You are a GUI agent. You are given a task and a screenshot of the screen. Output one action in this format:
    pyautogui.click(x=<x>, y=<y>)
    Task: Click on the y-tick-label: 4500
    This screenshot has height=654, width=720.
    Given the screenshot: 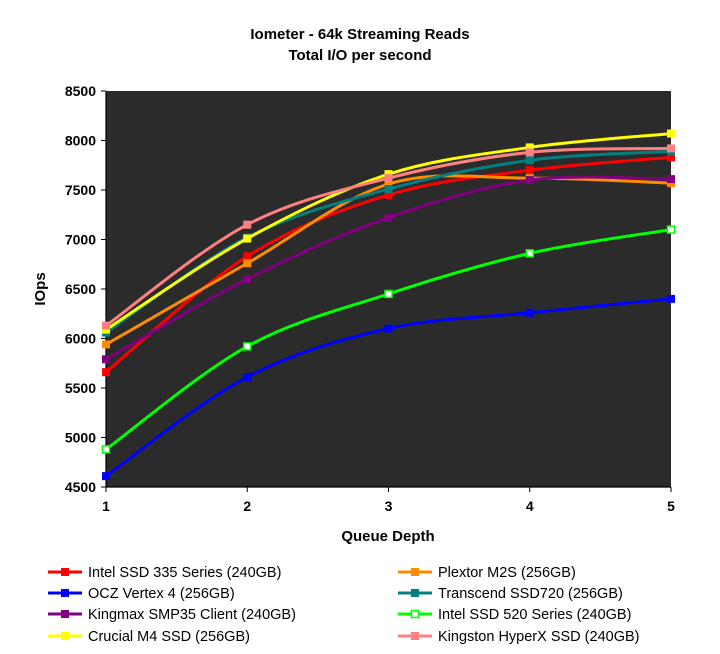 What is the action you would take?
    pyautogui.click(x=80, y=487)
    